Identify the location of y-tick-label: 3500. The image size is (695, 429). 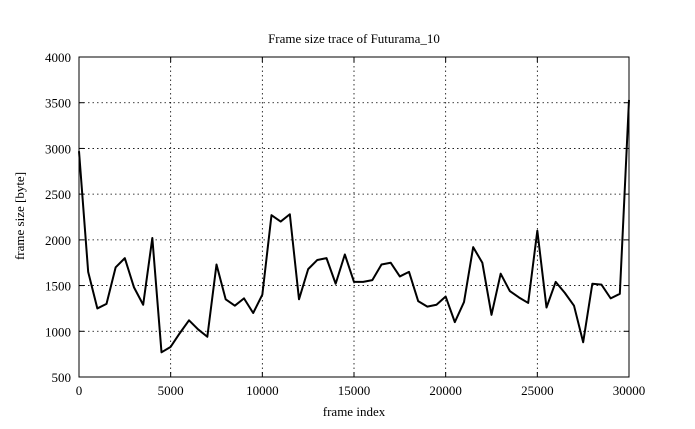
(58, 103).